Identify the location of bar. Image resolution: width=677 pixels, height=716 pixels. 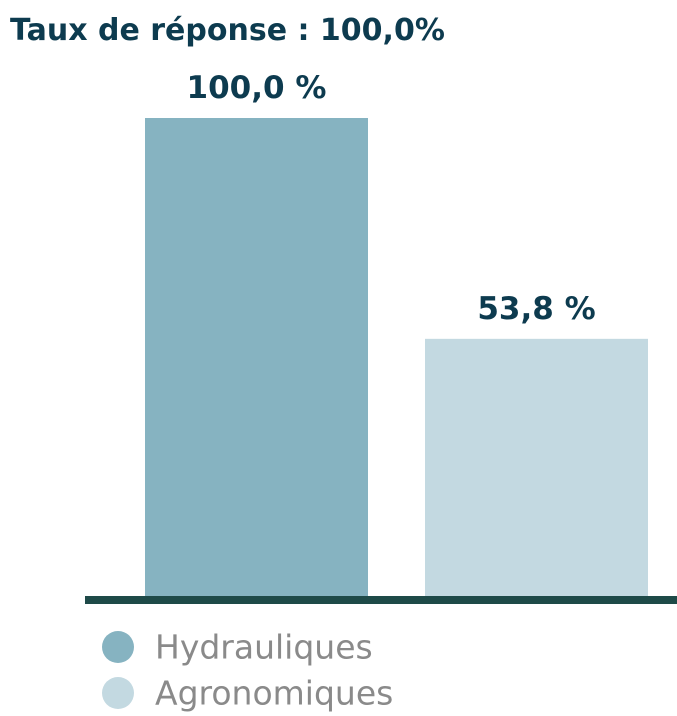
(536, 467).